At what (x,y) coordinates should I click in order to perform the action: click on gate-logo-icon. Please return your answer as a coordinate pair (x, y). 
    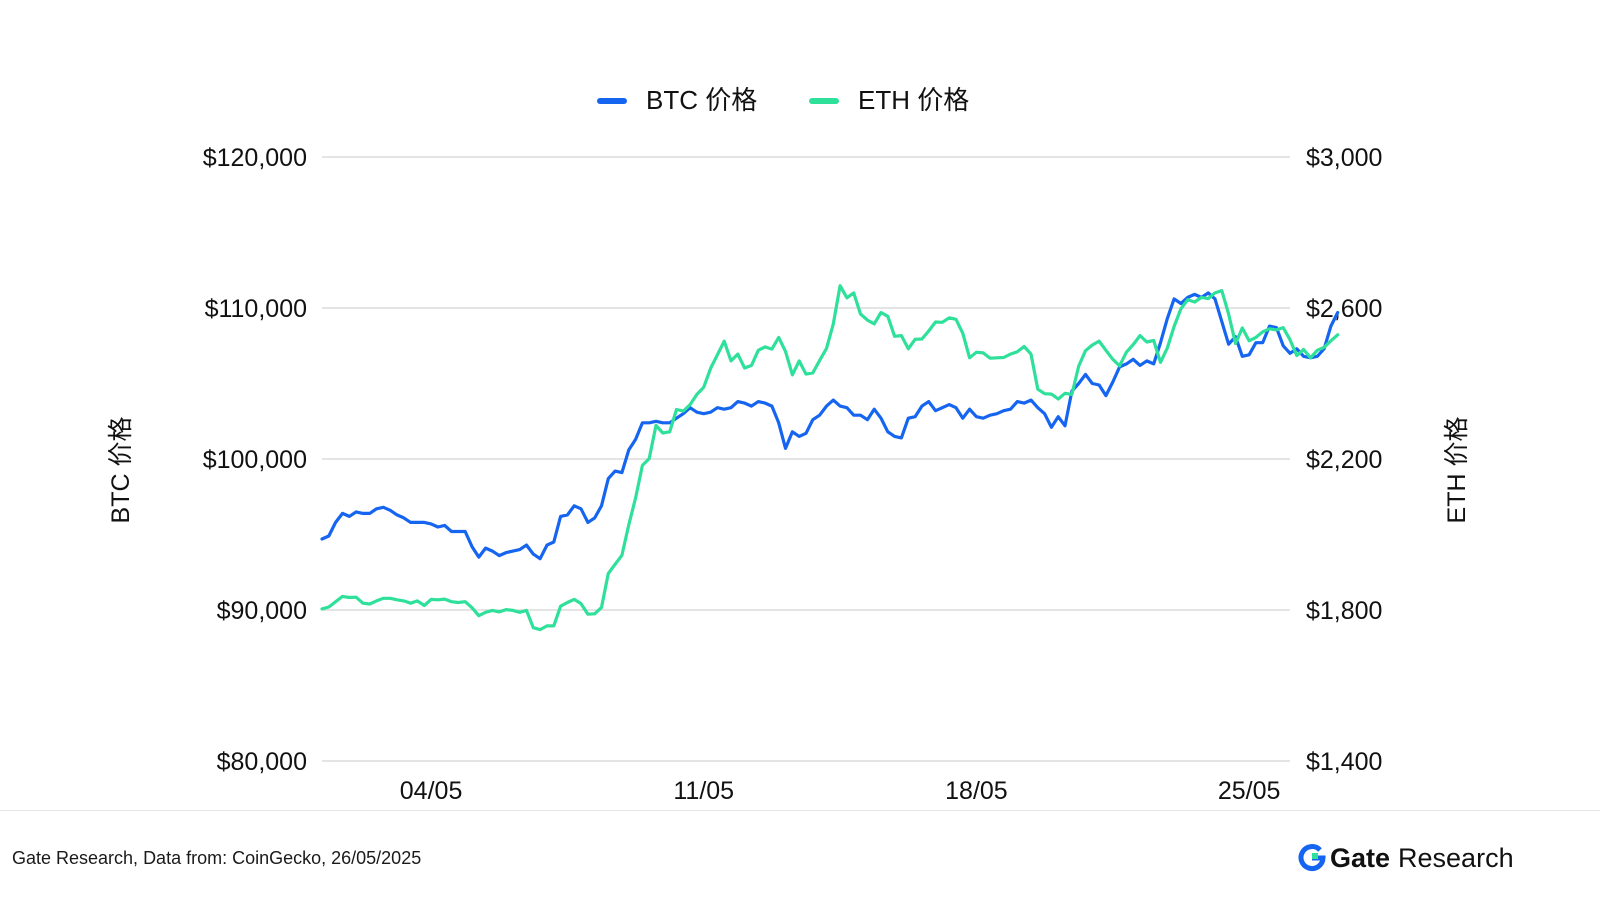
    Looking at the image, I should click on (1312, 858).